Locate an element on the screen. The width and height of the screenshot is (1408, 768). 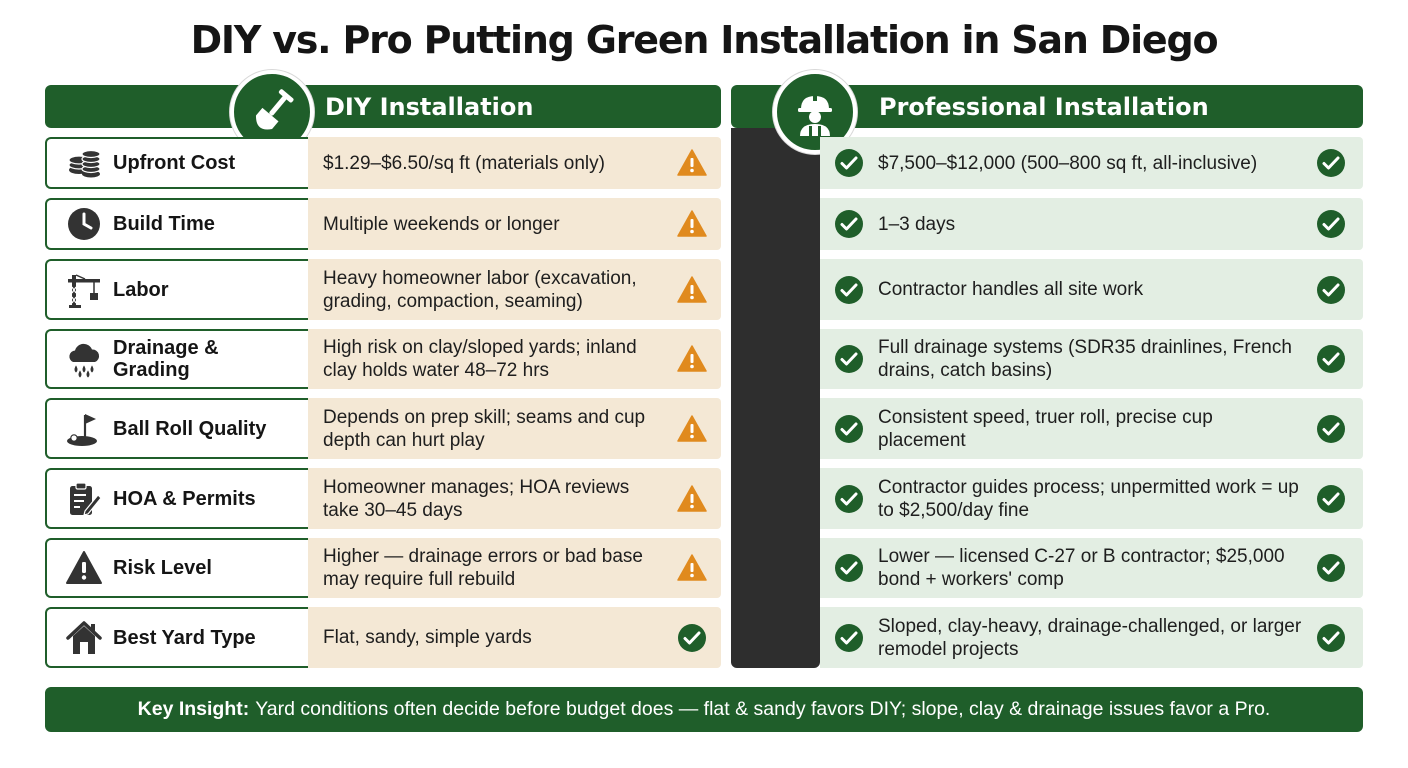
row-label-ball-roll-quality: Ball Roll Quality is located at coordinates (176, 428).